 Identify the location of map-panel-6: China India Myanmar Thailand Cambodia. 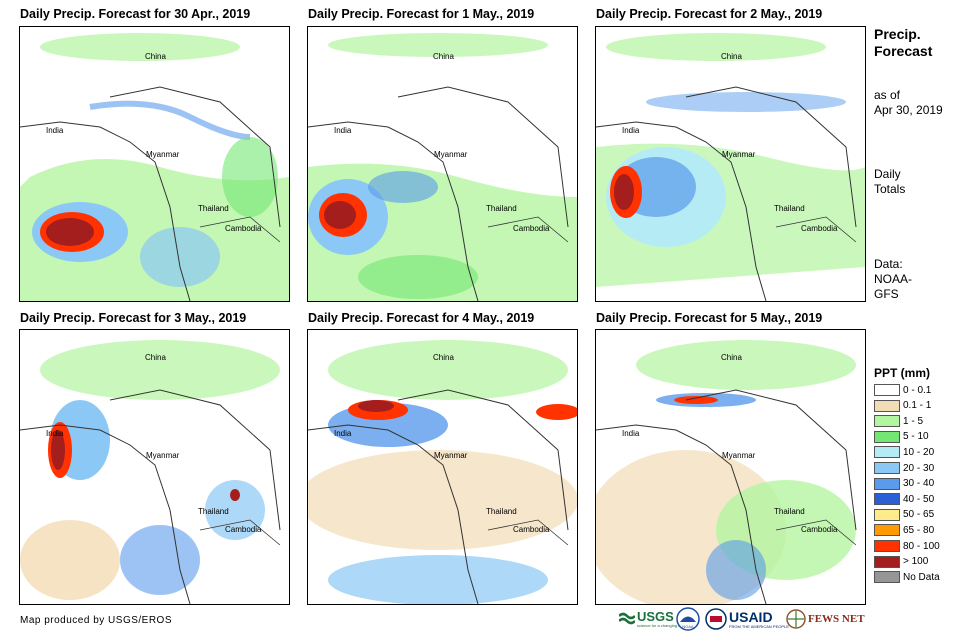
(730, 467).